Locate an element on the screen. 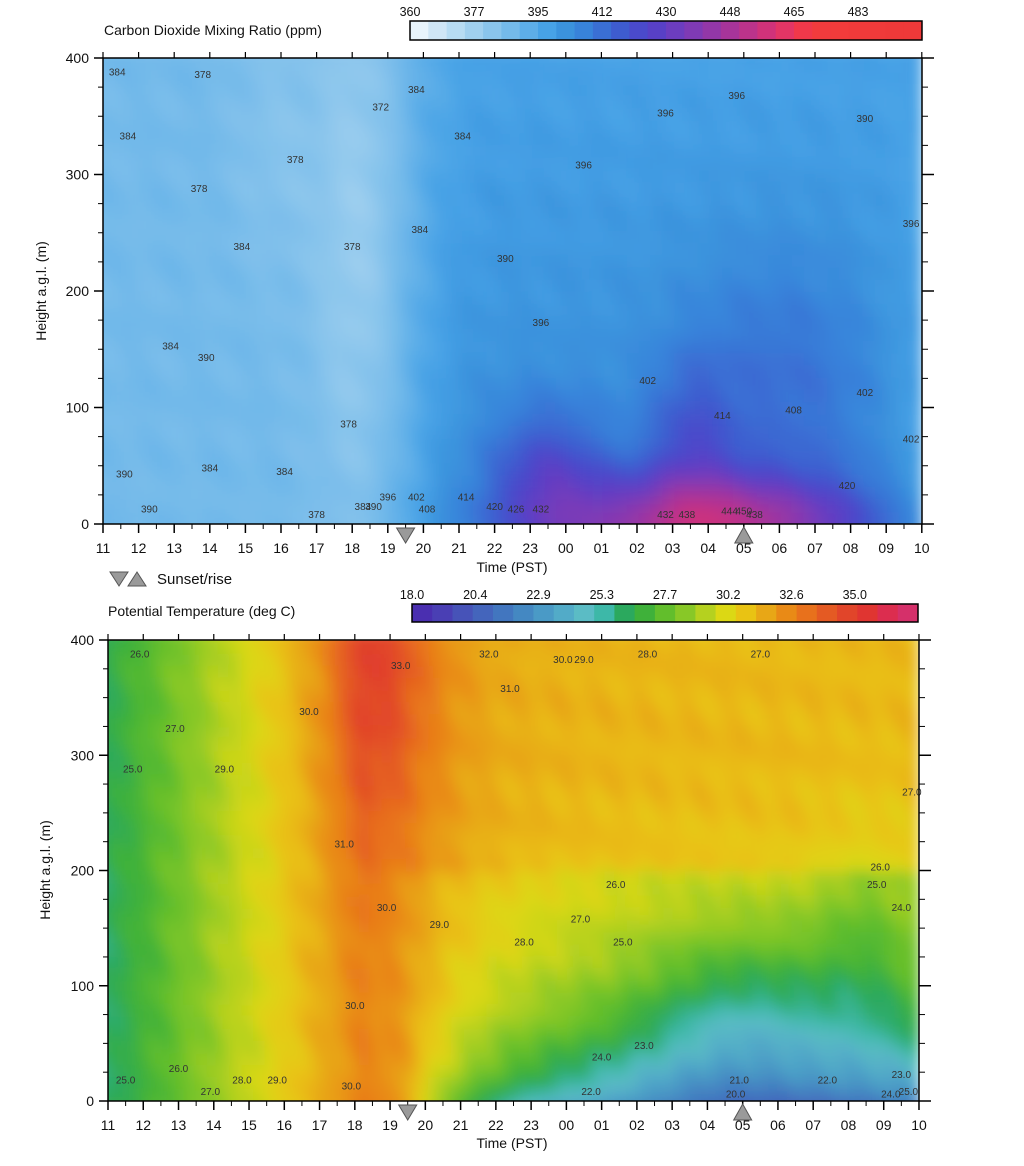 This screenshot has width=1024, height=1166. contour-label: 396 is located at coordinates (387, 498).